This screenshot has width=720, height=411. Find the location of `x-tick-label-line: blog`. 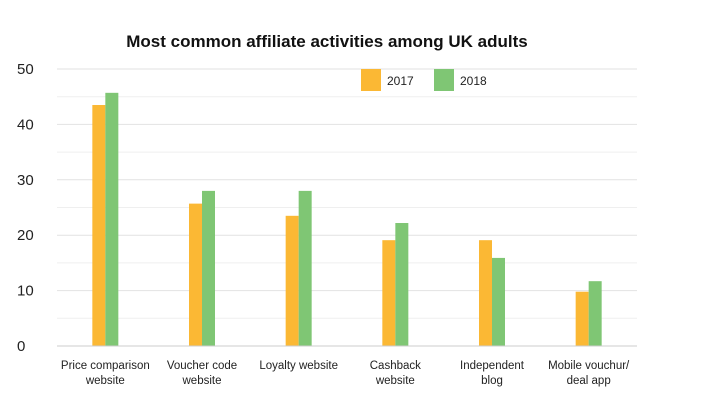

x-tick-label-line: blog is located at coordinates (492, 381).